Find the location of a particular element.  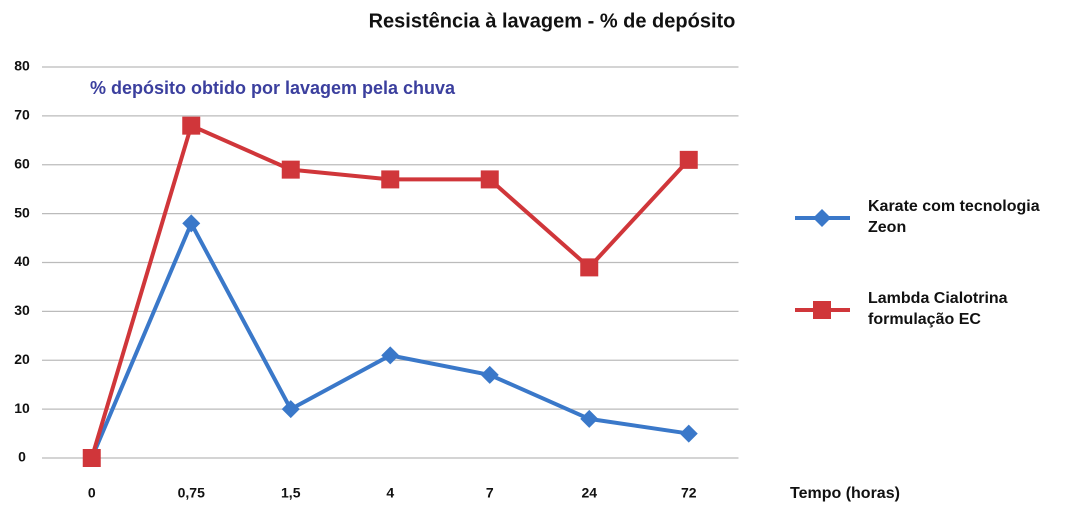

y-tick-label: 40 is located at coordinates (22, 261).